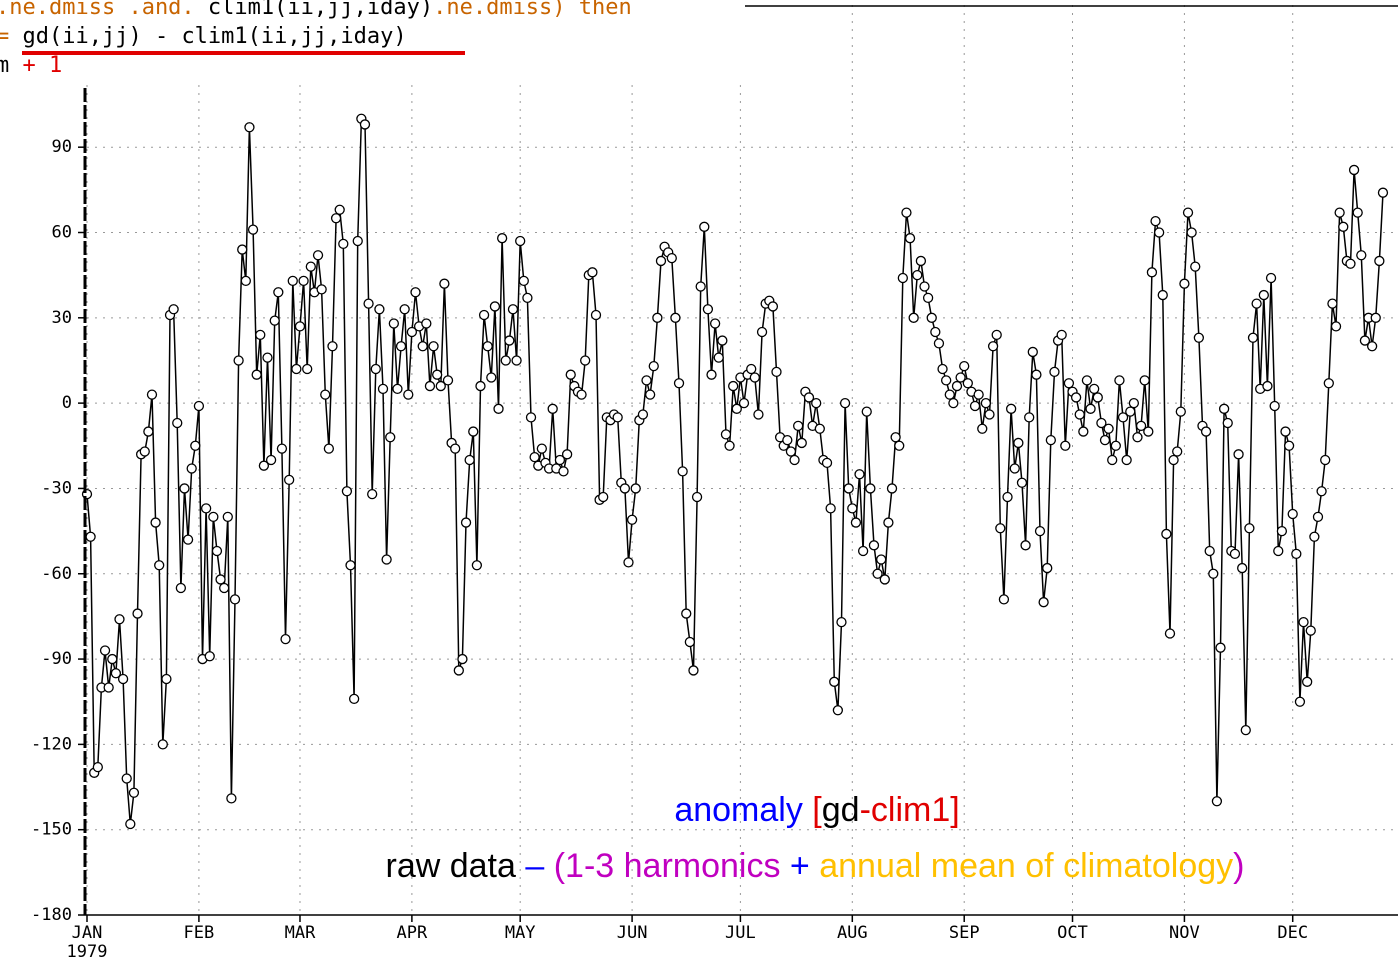 This screenshot has width=1398, height=960. What do you see at coordinates (62, 318) in the screenshot?
I see `y-tick-label: 30` at bounding box center [62, 318].